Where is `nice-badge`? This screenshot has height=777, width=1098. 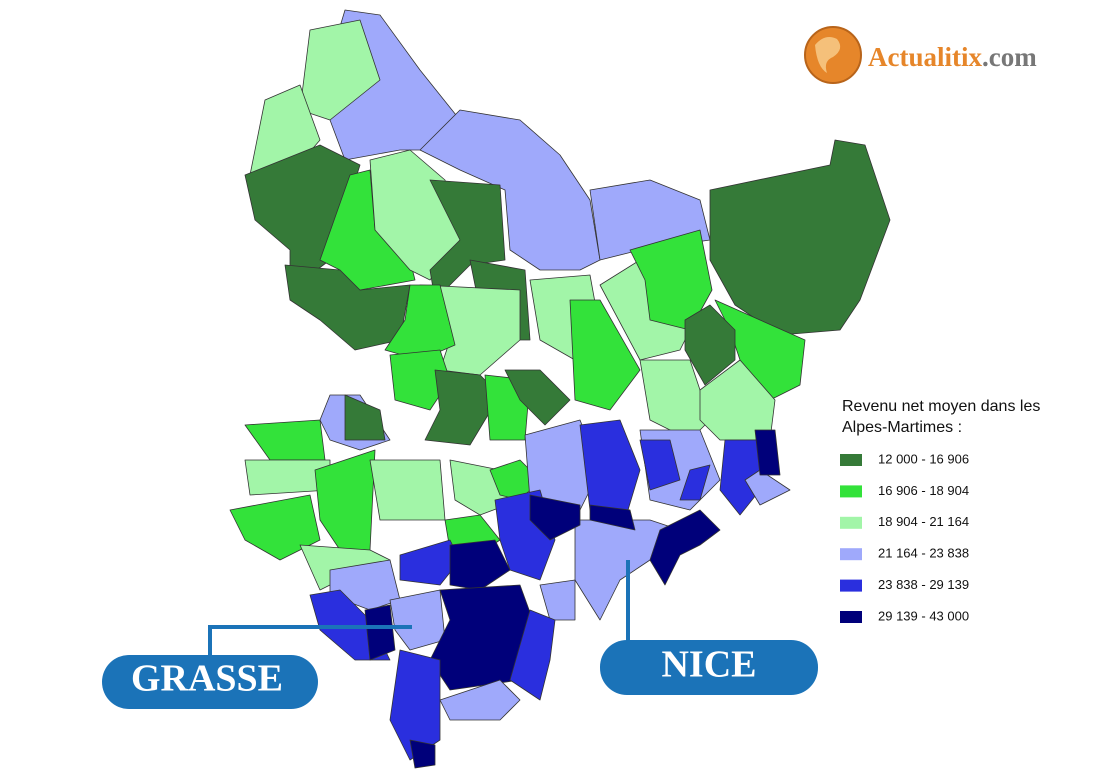 nice-badge is located at coordinates (709, 667).